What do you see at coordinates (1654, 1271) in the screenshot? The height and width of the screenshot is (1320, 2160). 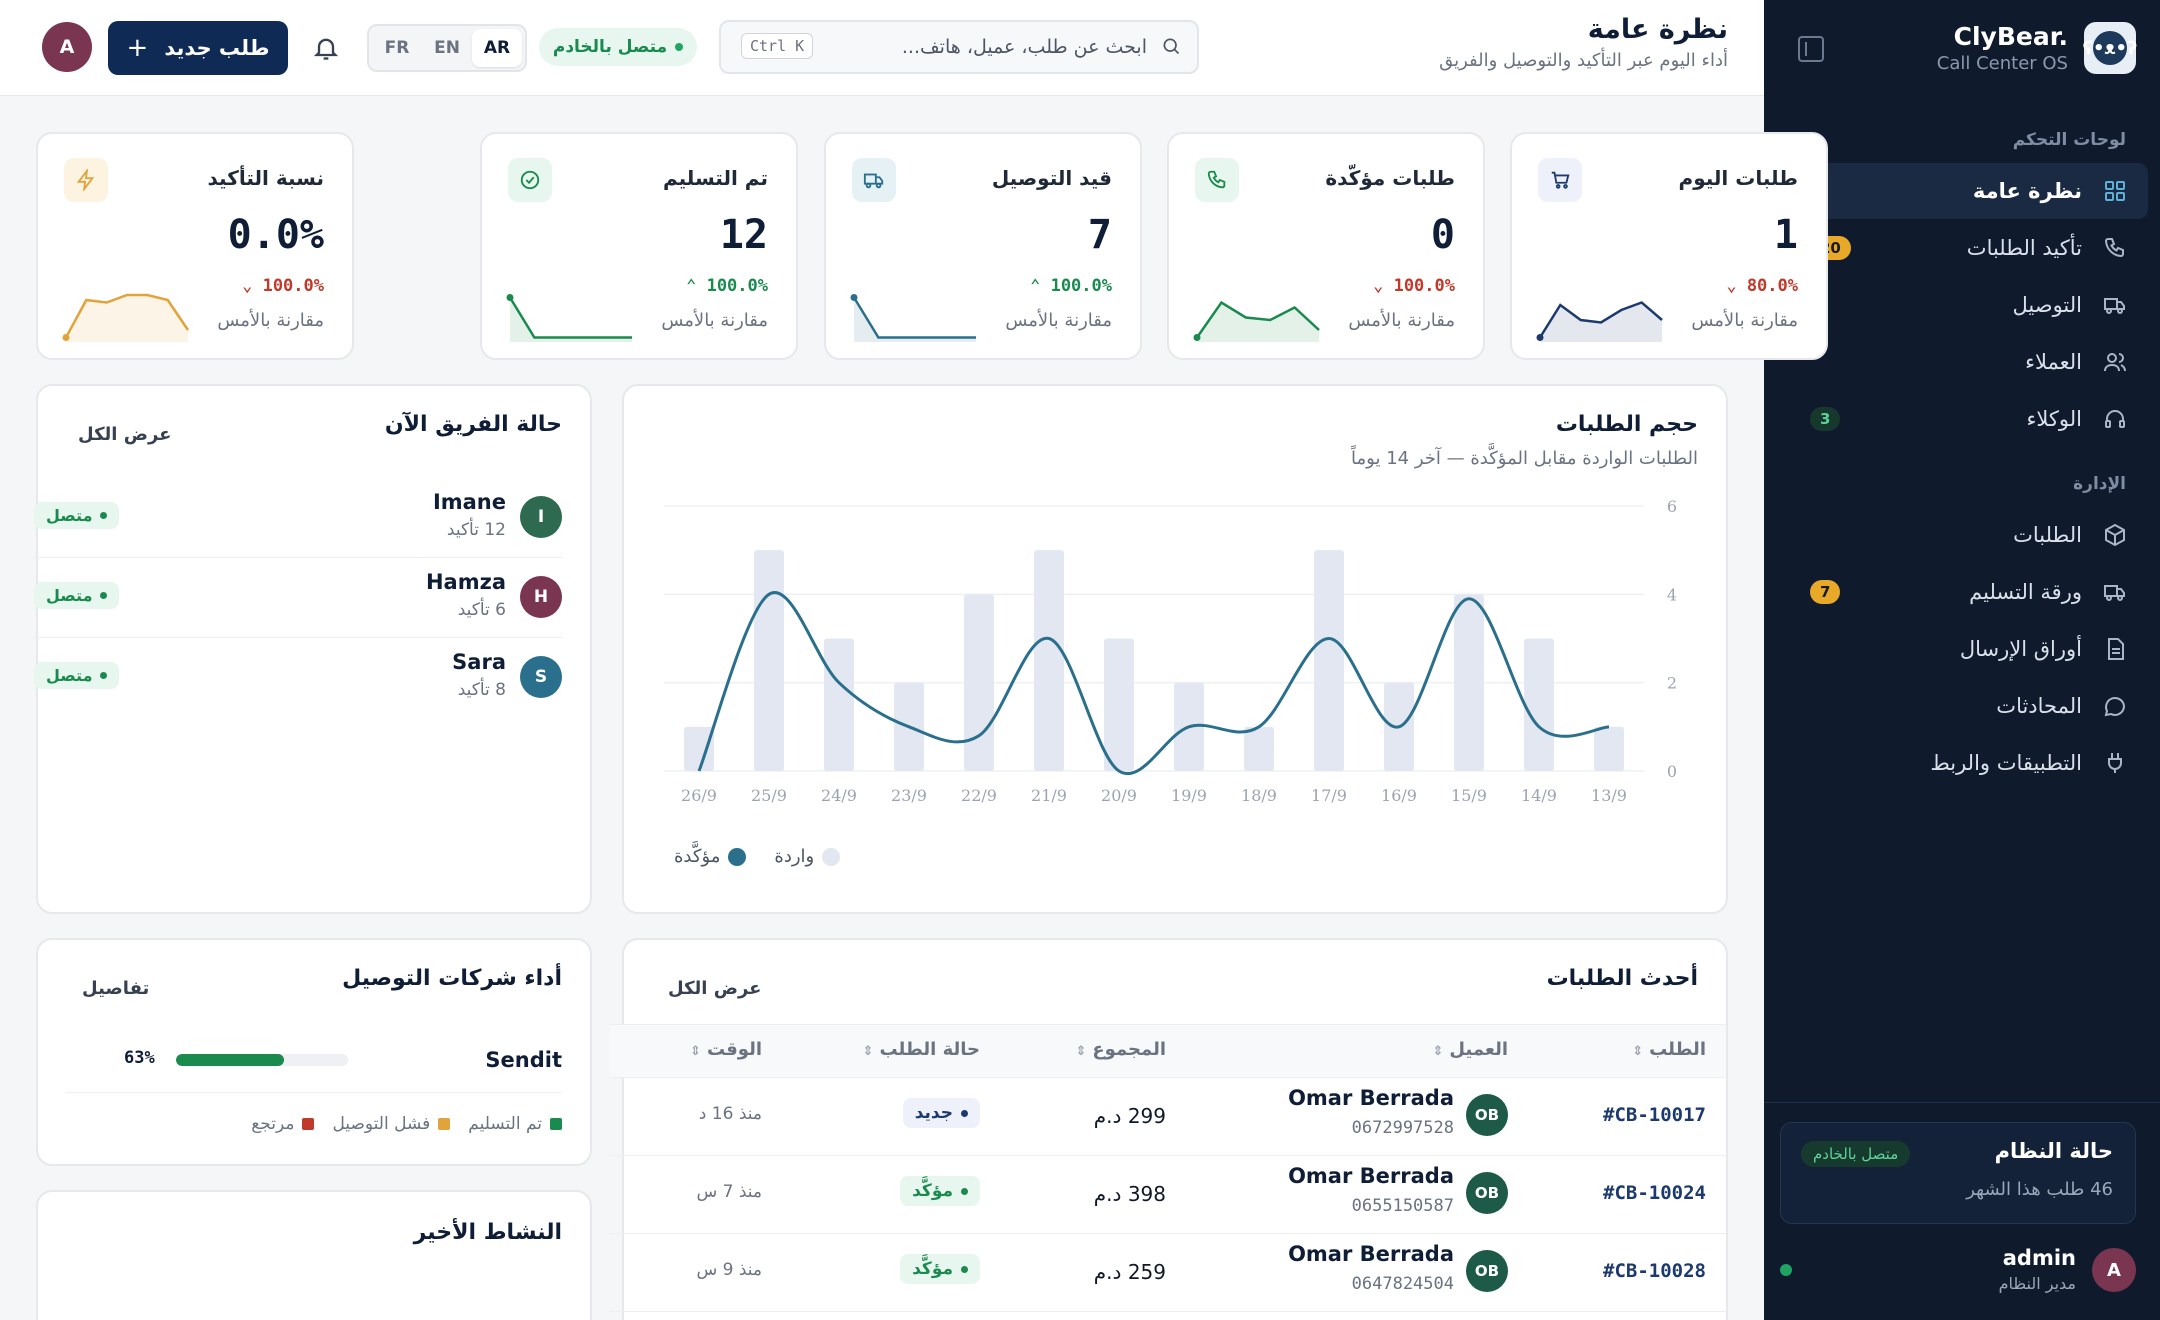 I see `order-id: #CB-10028` at bounding box center [1654, 1271].